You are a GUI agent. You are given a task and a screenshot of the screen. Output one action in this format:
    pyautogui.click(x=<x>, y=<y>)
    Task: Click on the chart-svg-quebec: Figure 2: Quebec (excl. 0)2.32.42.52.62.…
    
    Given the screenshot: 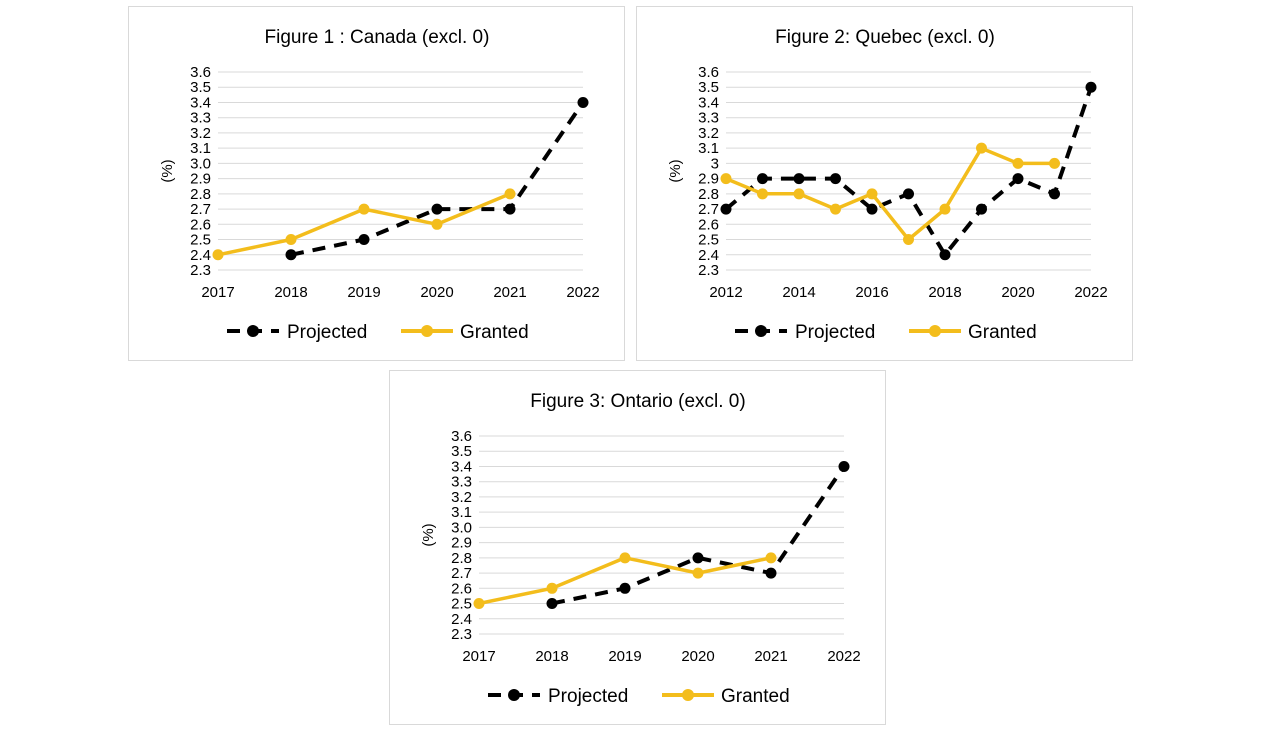 What is the action you would take?
    pyautogui.click(x=887, y=185)
    